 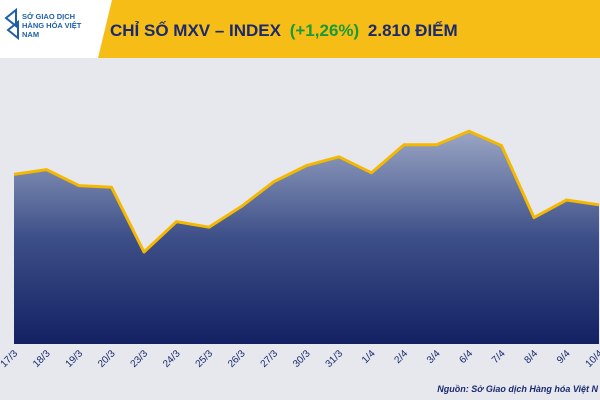 I want to click on title-main: CHỈ SỐ MXV – INDEX, so click(x=196, y=30).